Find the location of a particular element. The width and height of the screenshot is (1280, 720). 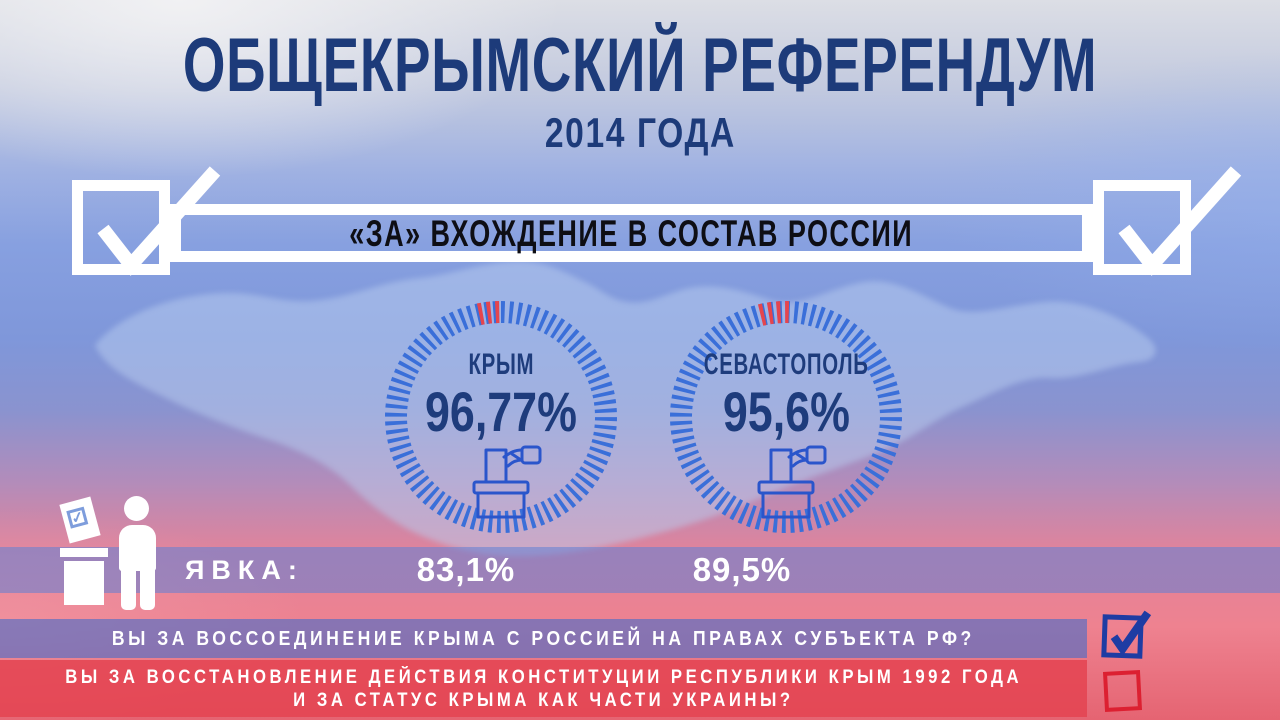

banner-bar: «ЗА» ВХОЖДЕНИЕ В СОСТАВ РОССИИ is located at coordinates (631, 233).